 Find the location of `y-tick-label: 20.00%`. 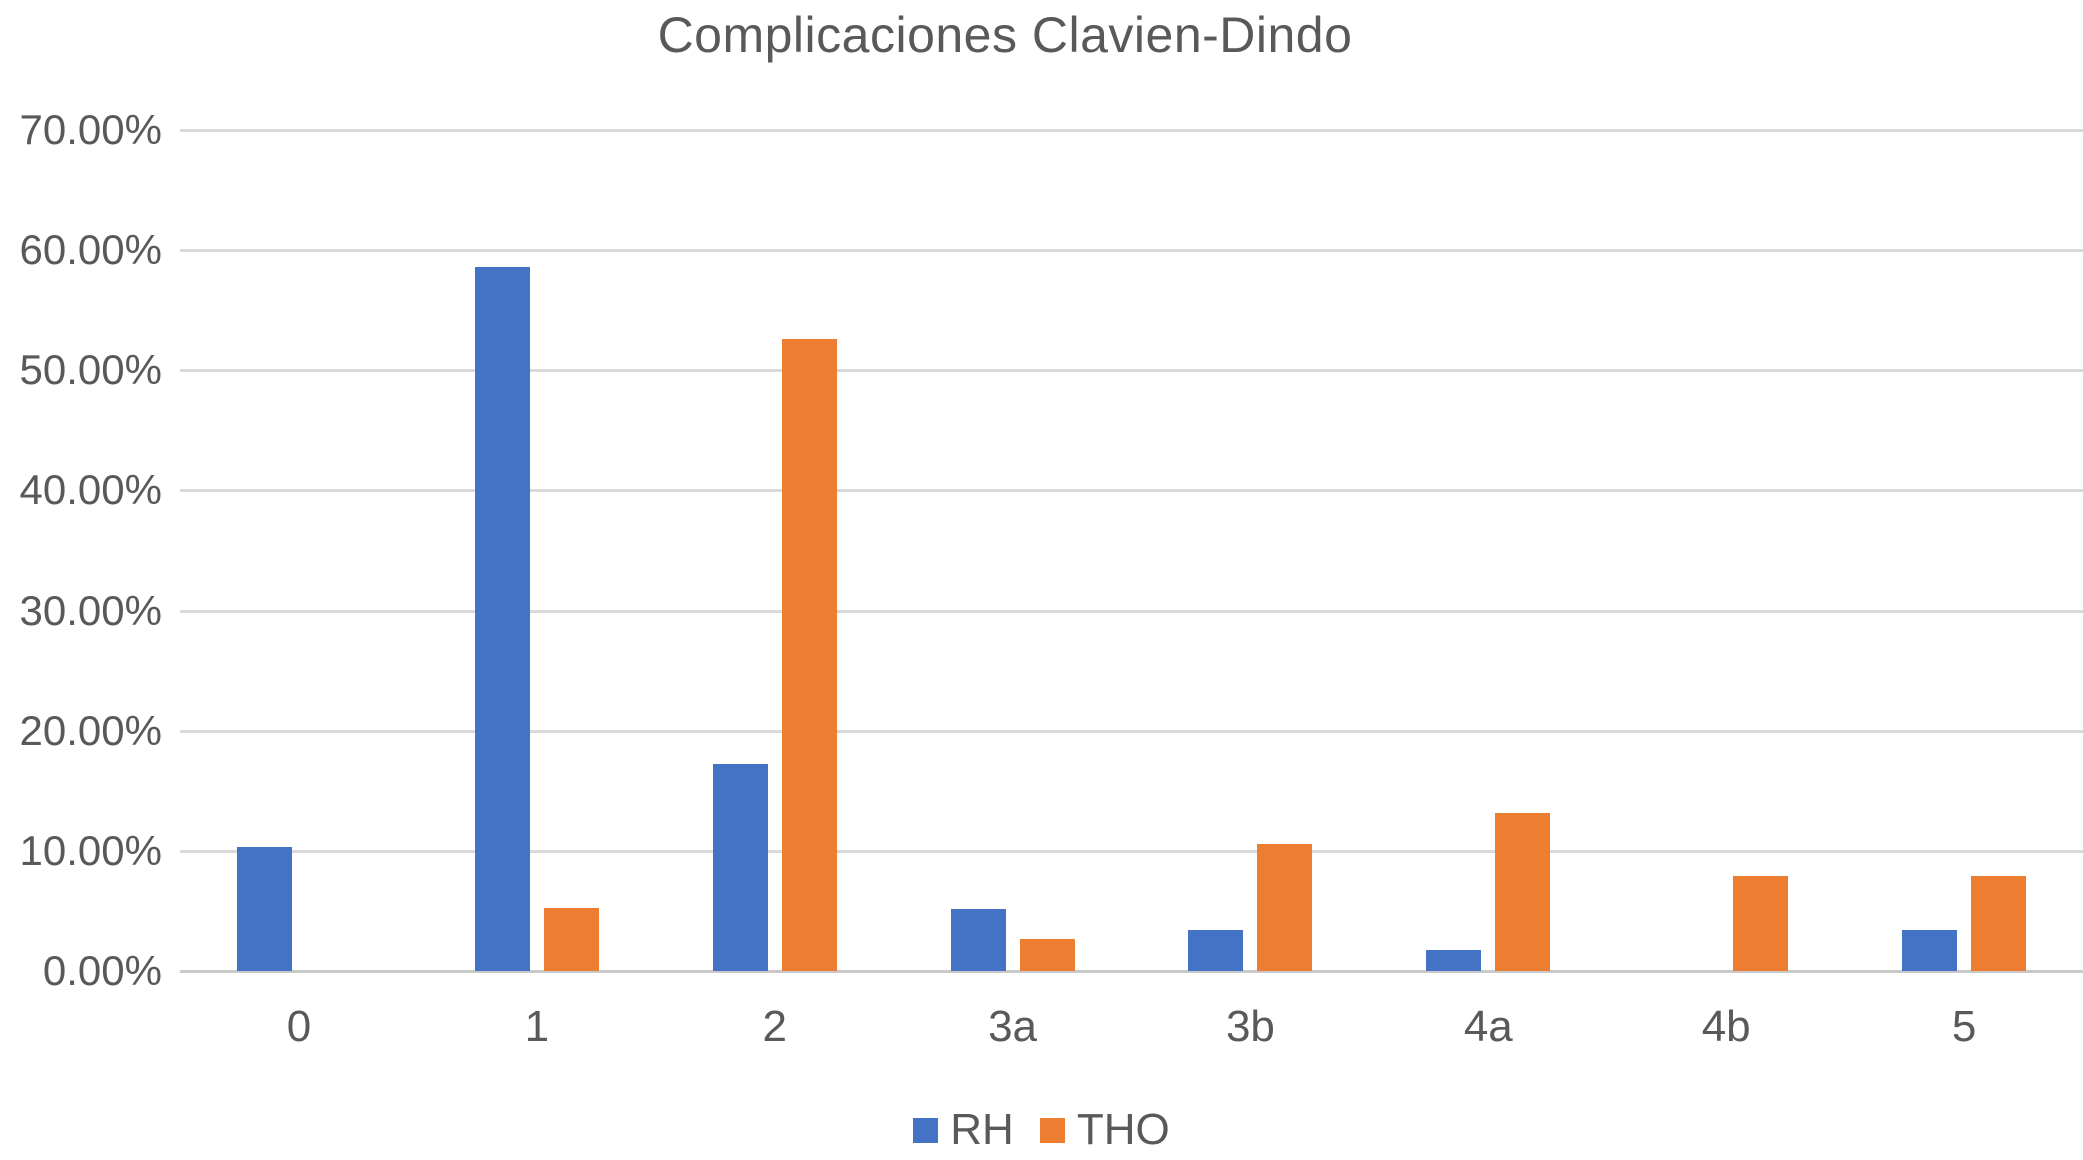

y-tick-label: 20.00% is located at coordinates (90, 730).